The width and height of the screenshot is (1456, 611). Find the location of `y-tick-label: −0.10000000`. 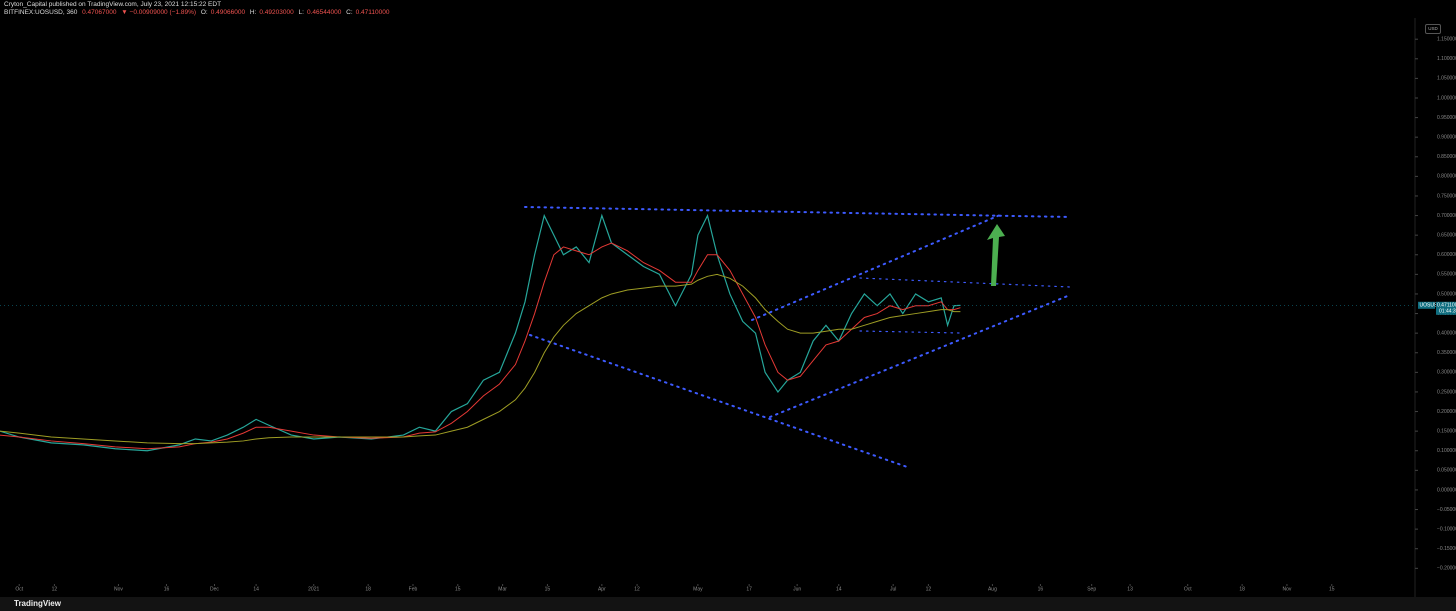

y-tick-label: −0.10000000 is located at coordinates (1446, 529).